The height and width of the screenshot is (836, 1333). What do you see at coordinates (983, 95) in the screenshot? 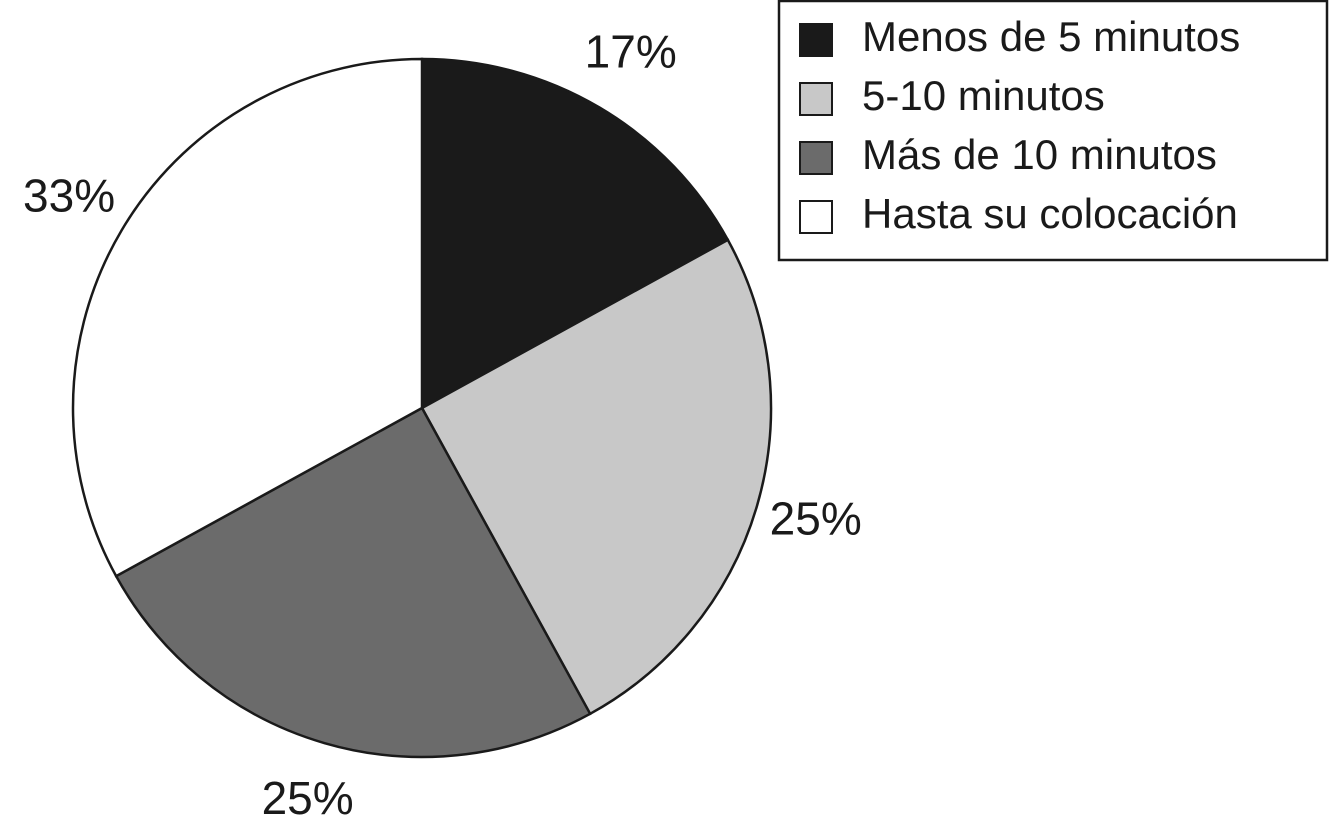
I see `legend-label: 5-10 minutos` at bounding box center [983, 95].